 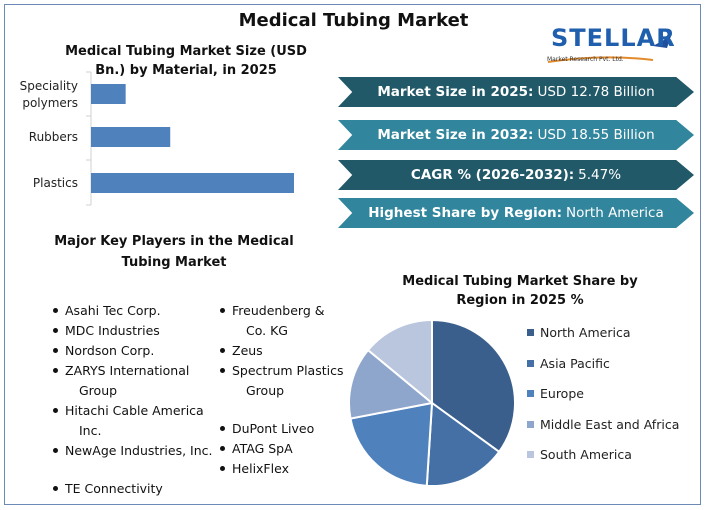 I want to click on legend-item: Asia Pacific, so click(x=568, y=363).